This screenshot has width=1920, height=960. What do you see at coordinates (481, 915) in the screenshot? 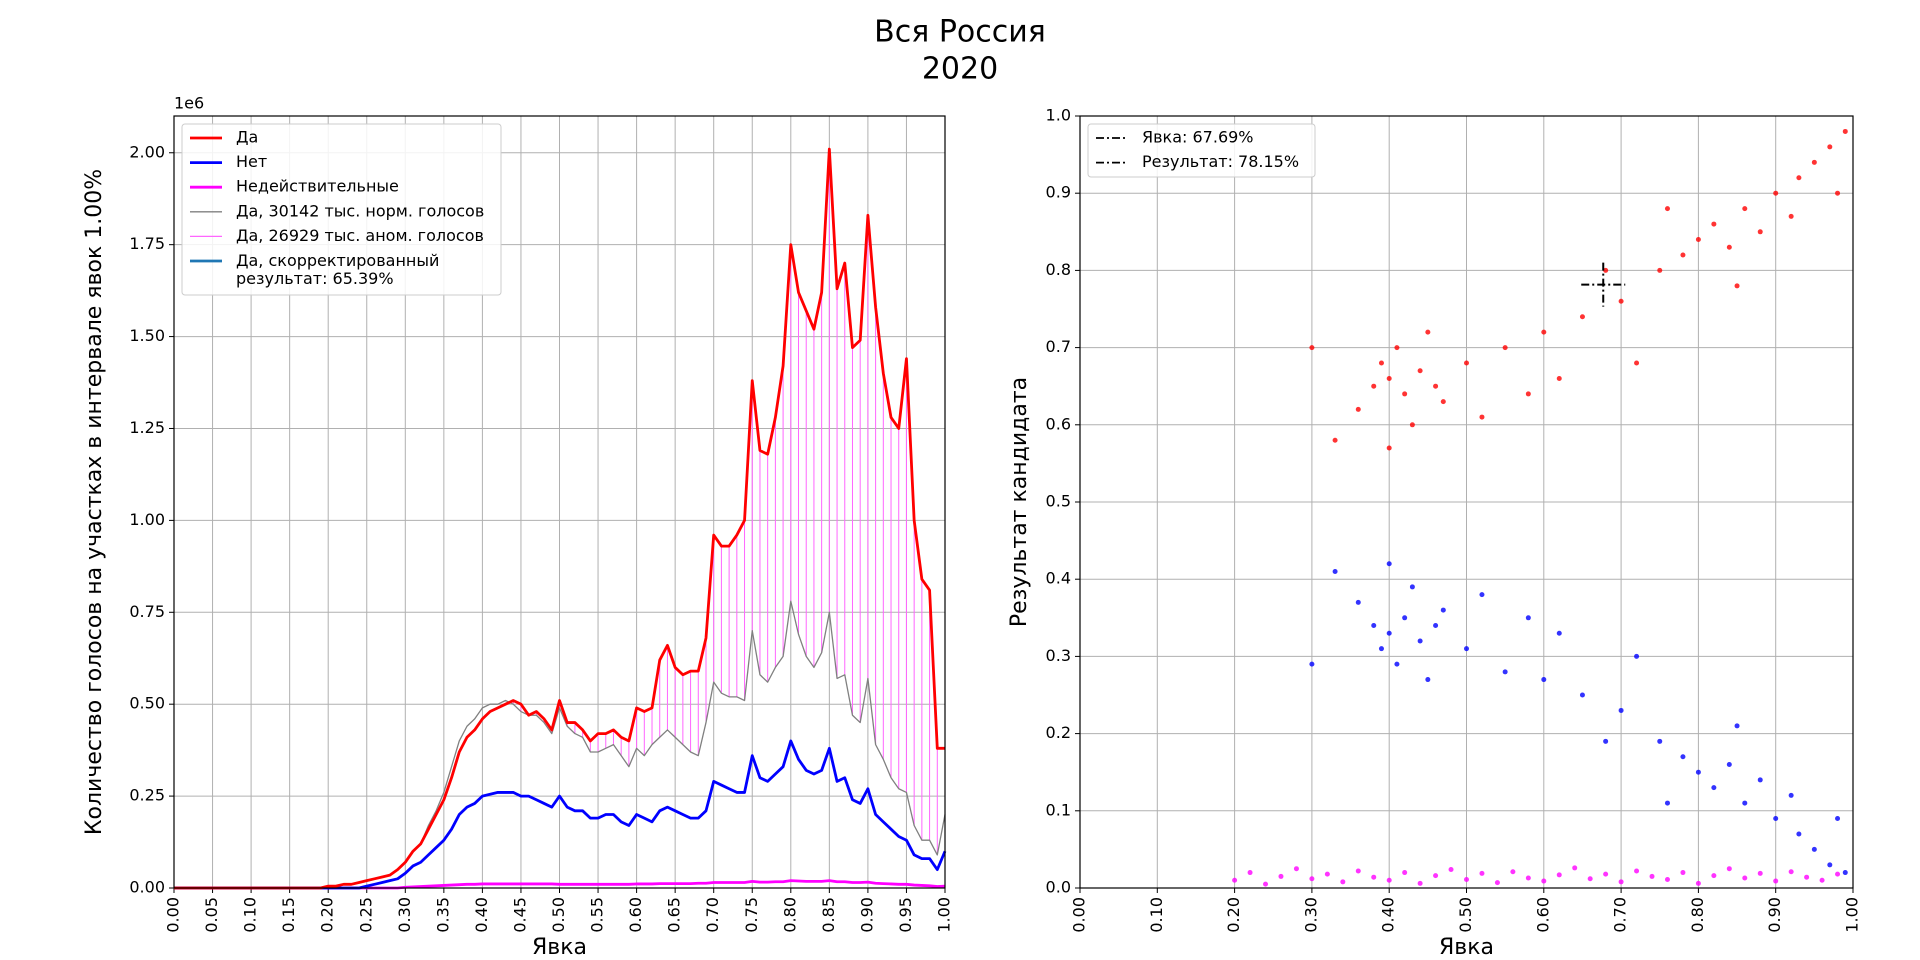
I see `x-tick-label: 0.40` at bounding box center [481, 915].